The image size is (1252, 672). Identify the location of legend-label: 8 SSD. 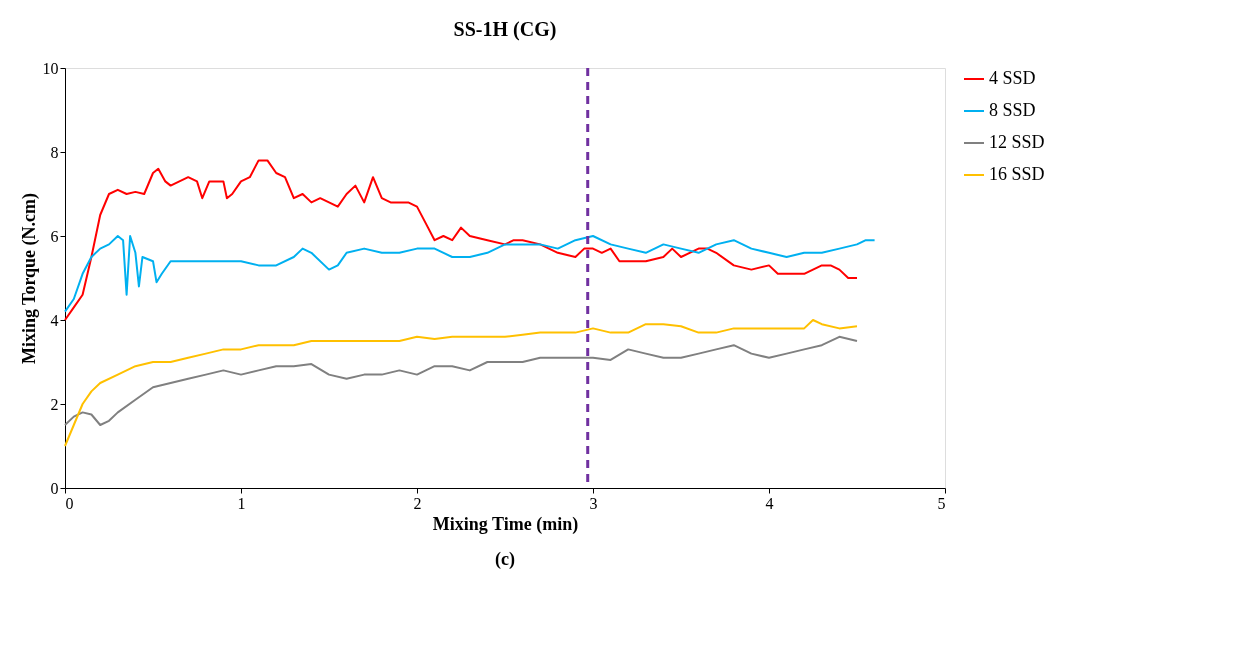
(1012, 110).